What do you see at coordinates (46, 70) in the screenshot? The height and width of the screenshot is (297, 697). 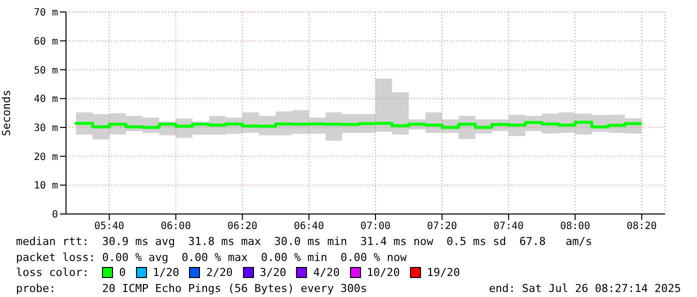 I see `y-tick-label: 50 m` at bounding box center [46, 70].